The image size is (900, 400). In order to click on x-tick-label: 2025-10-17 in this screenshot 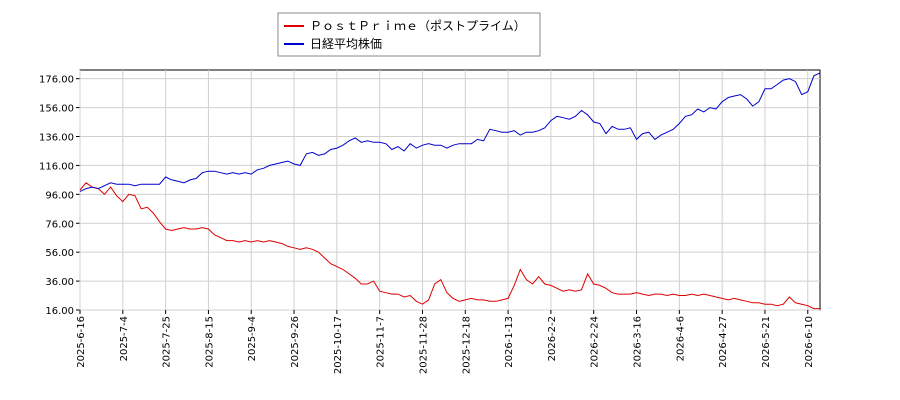, I will do `click(338, 345)`.